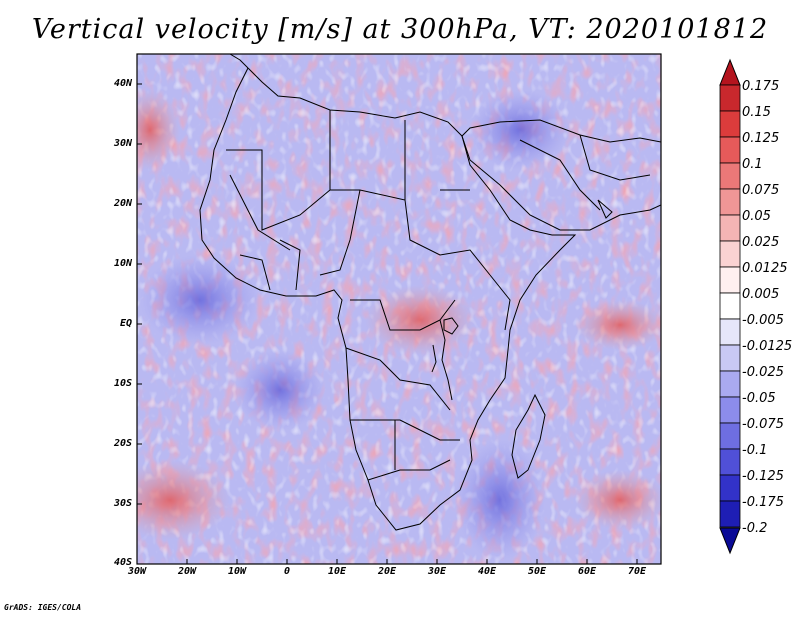  I want to click on grads-credit: GrADS: IGES/COLA, so click(43, 607).